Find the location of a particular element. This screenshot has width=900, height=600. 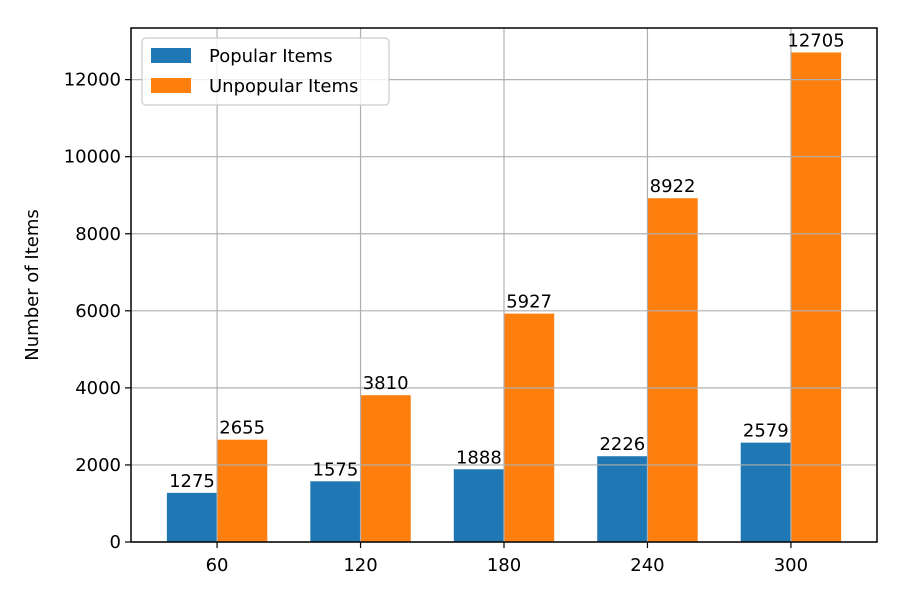

bar-value-label: 8922 is located at coordinates (673, 186).